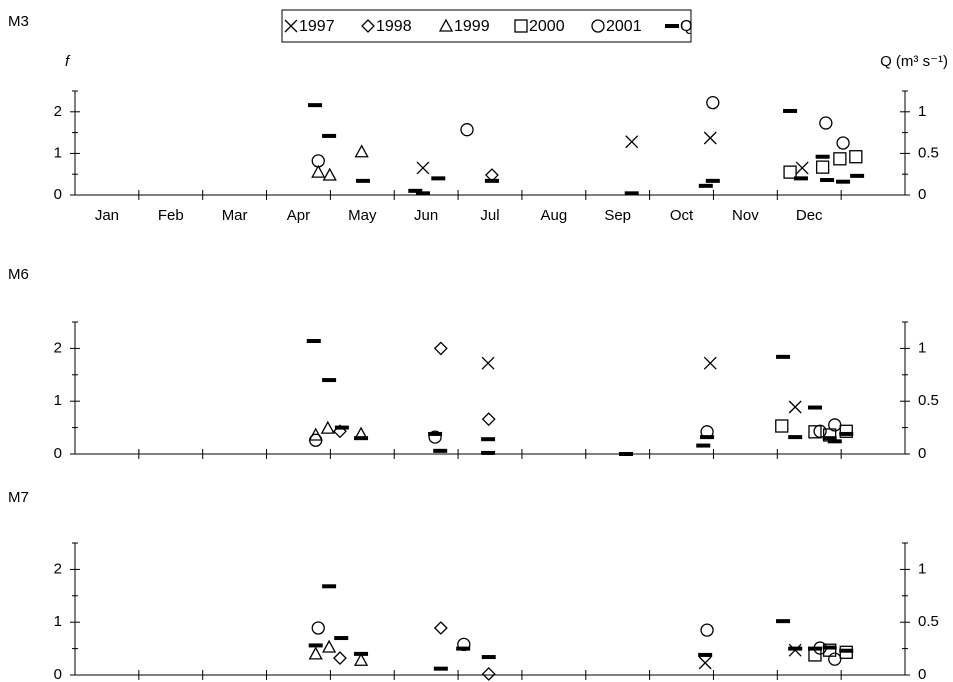  I want to click on x-tick-label: Jun, so click(426, 215).